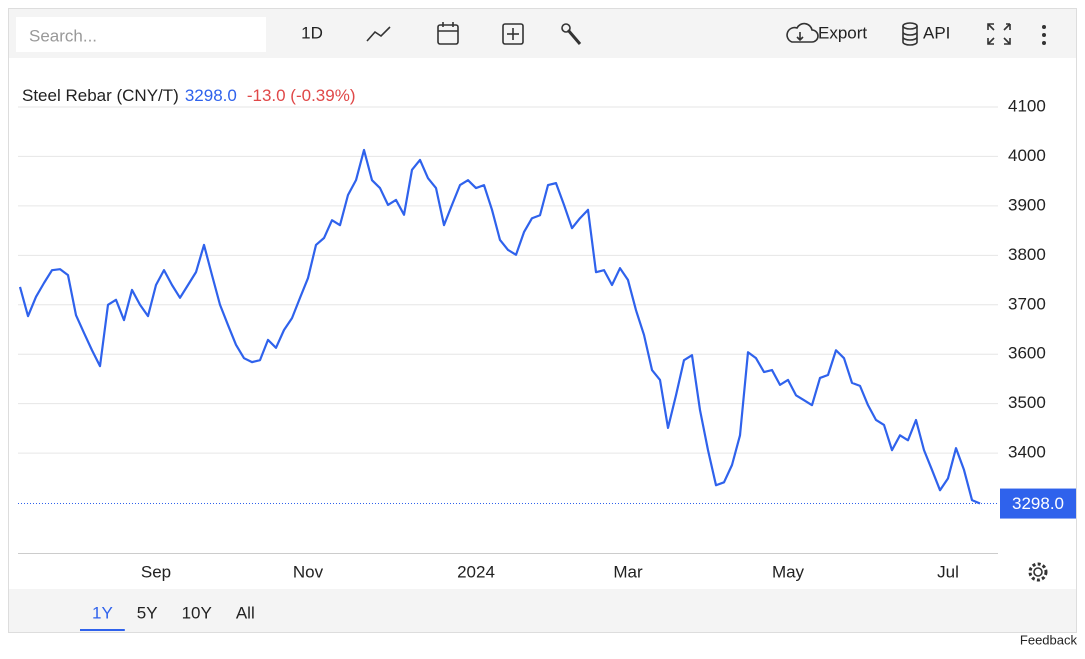 This screenshot has width=1085, height=659. I want to click on settings-tool-icon, so click(571, 34).